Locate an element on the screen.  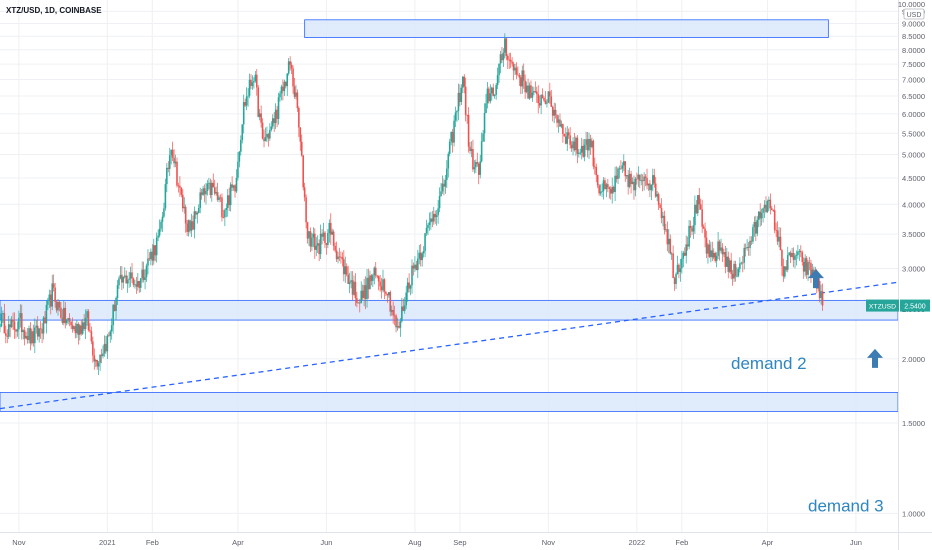
y-tick-label: 7.5000 is located at coordinates (913, 64).